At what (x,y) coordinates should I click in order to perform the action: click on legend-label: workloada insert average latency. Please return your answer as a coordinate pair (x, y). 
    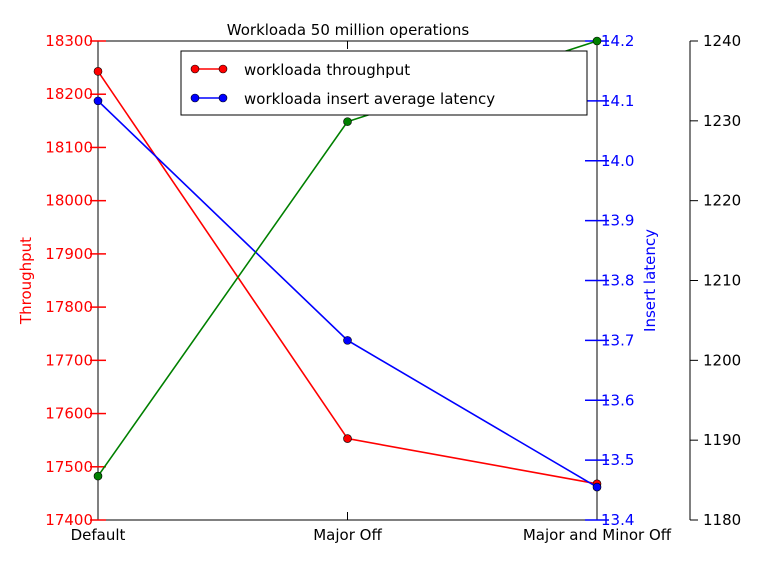
    Looking at the image, I should click on (369, 99).